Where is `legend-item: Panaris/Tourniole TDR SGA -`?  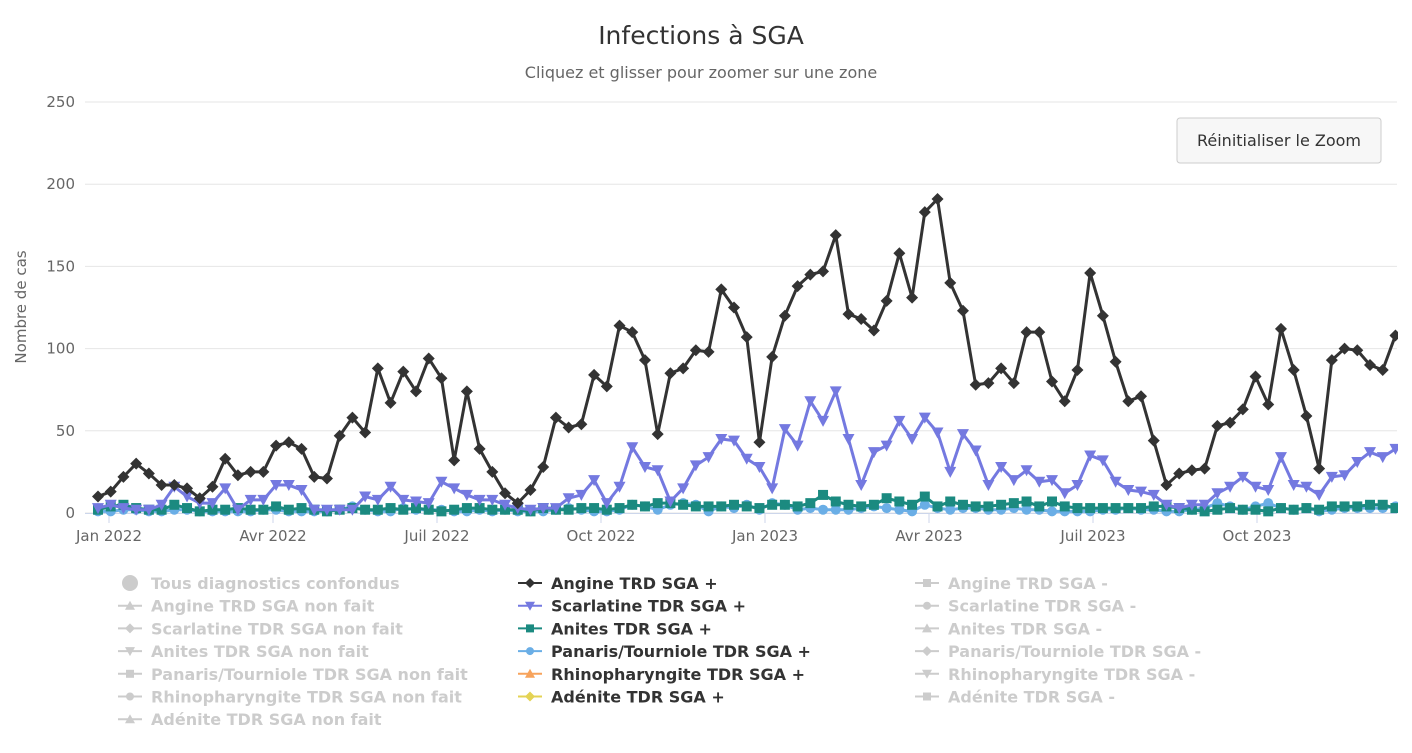 legend-item: Panaris/Tourniole TDR SGA - is located at coordinates (1058, 651).